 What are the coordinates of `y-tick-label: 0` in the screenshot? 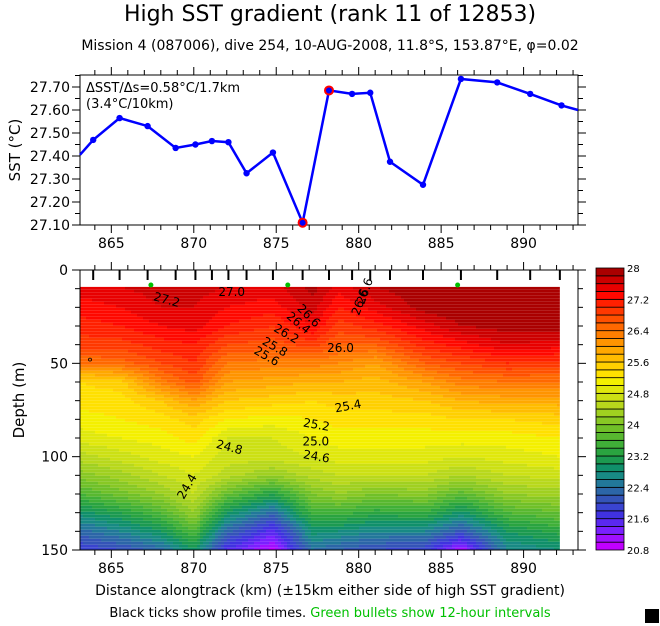 It's located at (63, 271).